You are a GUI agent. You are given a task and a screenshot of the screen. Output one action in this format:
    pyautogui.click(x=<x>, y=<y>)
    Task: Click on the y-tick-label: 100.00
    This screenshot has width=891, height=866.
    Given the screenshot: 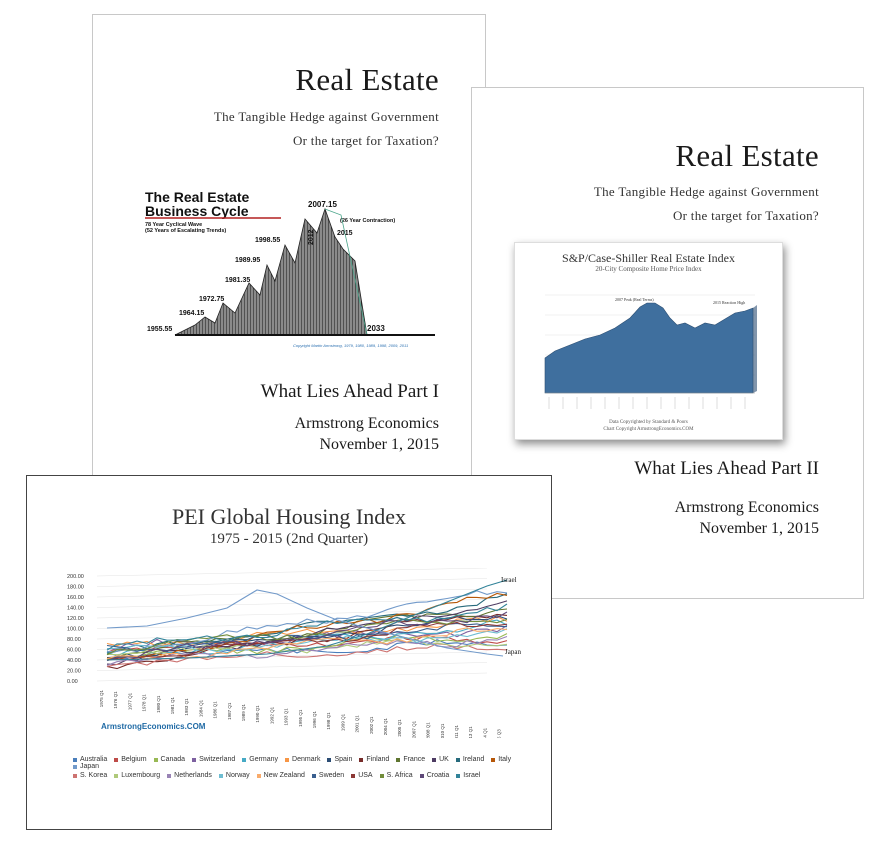 What is the action you would take?
    pyautogui.click(x=75, y=630)
    